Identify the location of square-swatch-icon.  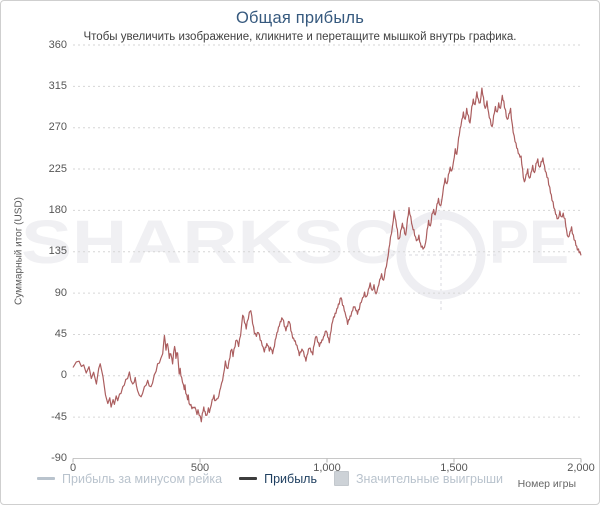
(341, 478).